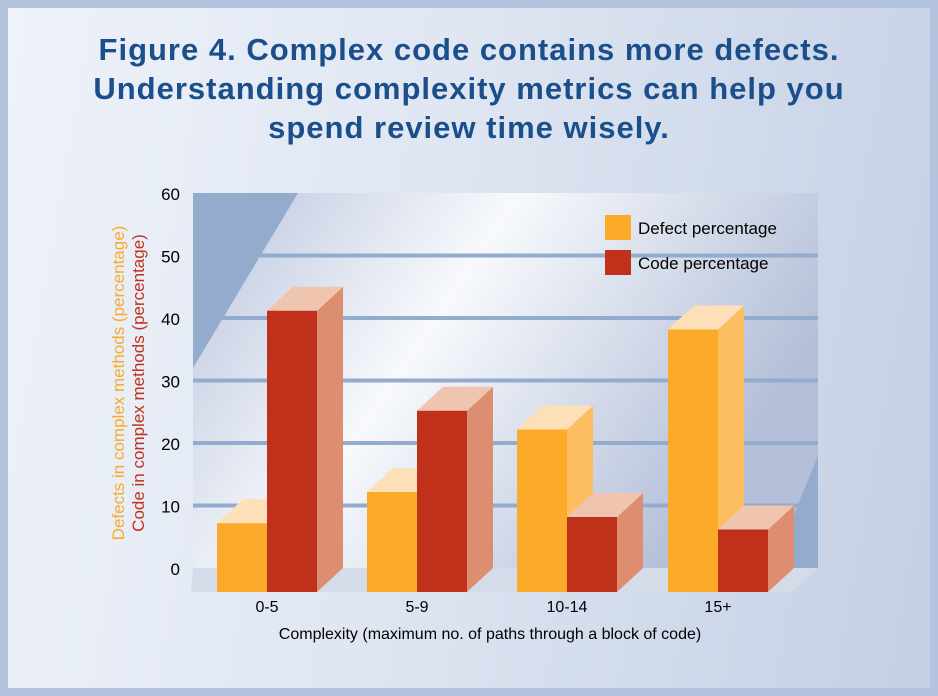 Image resolution: width=938 pixels, height=696 pixels. What do you see at coordinates (175, 569) in the screenshot?
I see `y-tick-label: 0` at bounding box center [175, 569].